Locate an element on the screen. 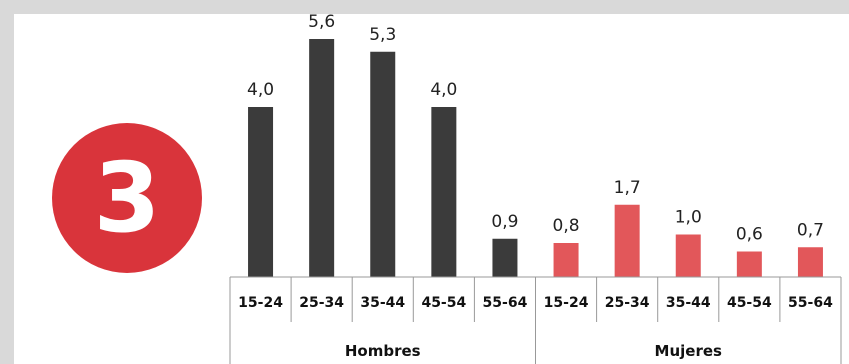 The height and width of the screenshot is (364, 849). data-label: 0,6 is located at coordinates (749, 235).